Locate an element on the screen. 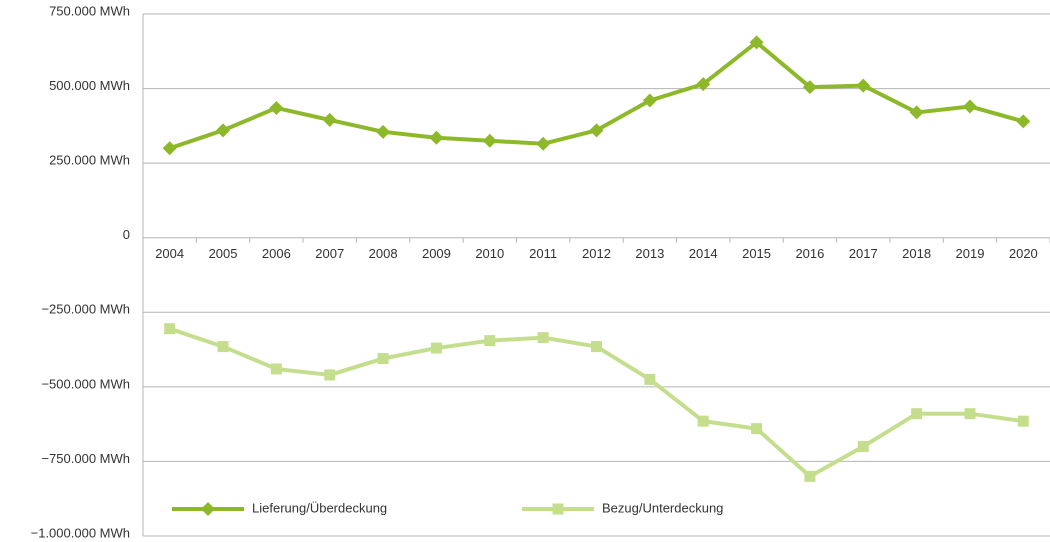 The height and width of the screenshot is (542, 1050). x-tick-label: 2017 is located at coordinates (863, 253).